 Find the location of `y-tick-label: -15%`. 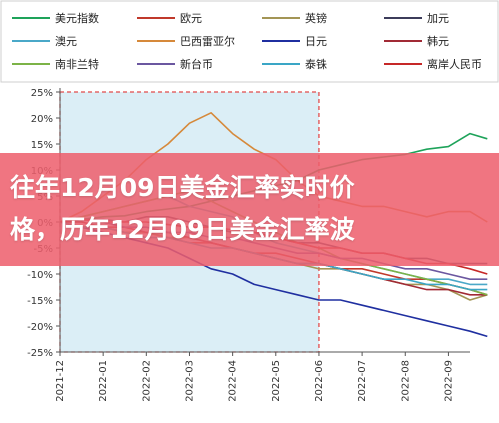

y-tick-label: -15% is located at coordinates (40, 301).